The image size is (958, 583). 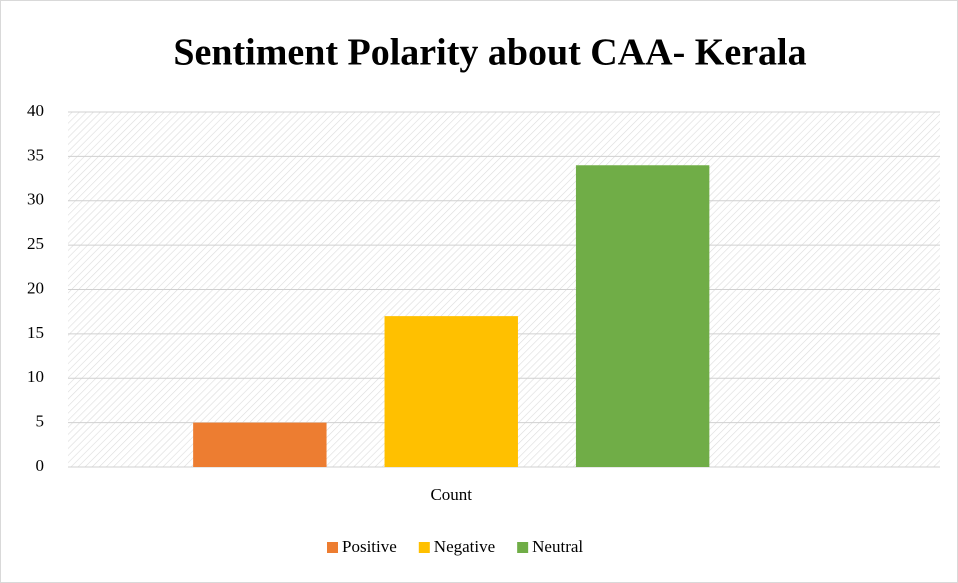 I want to click on legend-label: Negative, so click(x=464, y=546).